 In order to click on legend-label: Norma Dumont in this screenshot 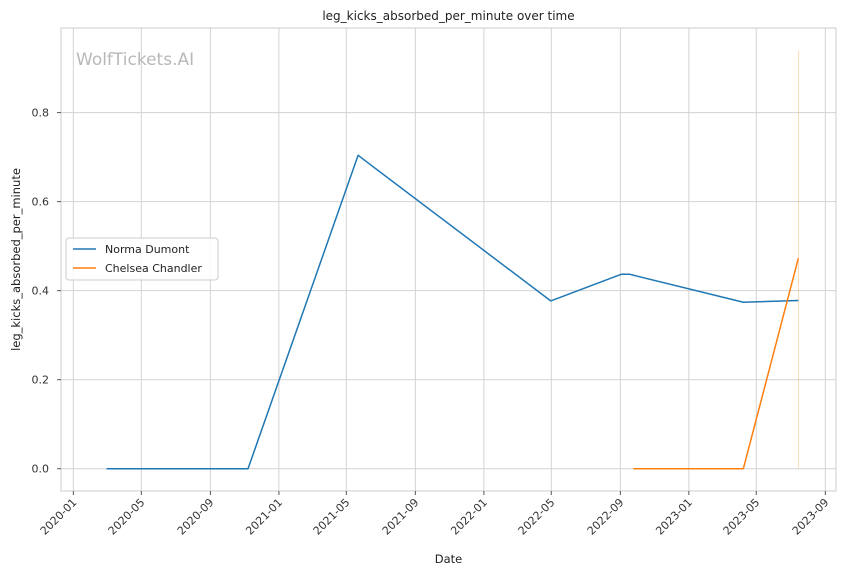, I will do `click(147, 249)`.